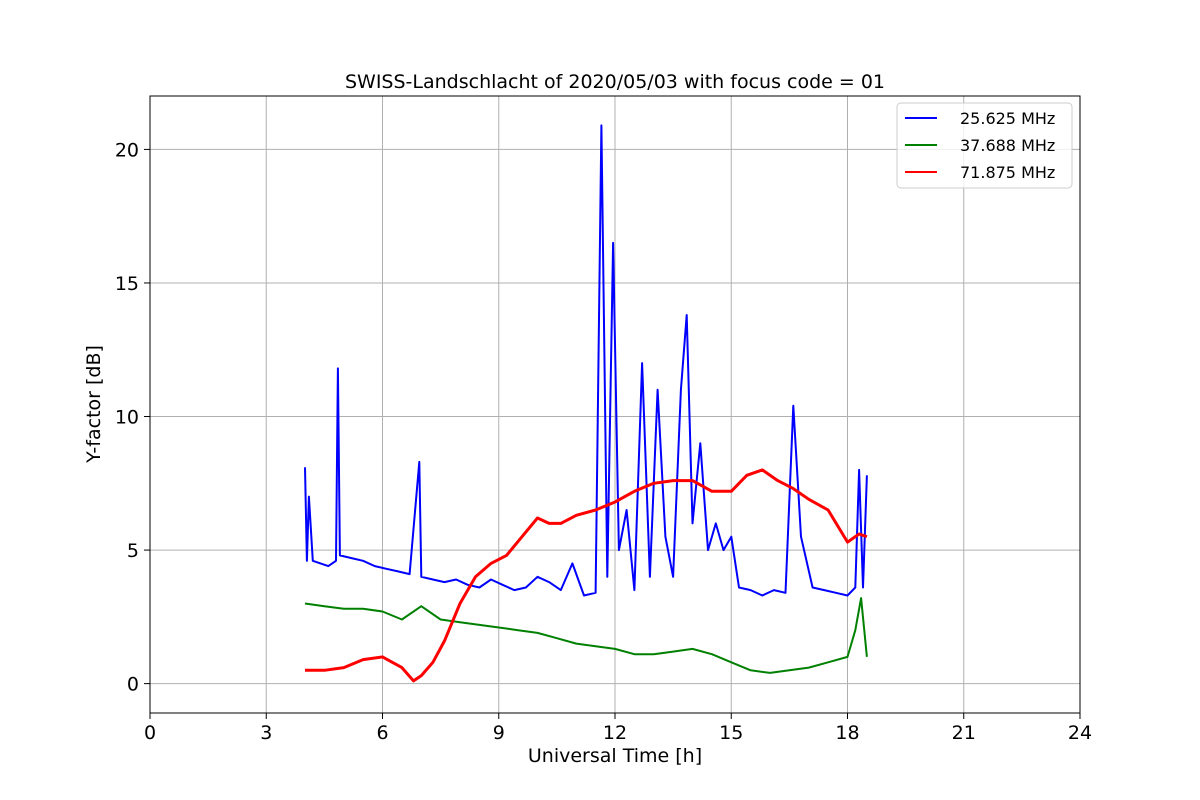 The image size is (1200, 800). What do you see at coordinates (731, 733) in the screenshot?
I see `x-tick-label: 15` at bounding box center [731, 733].